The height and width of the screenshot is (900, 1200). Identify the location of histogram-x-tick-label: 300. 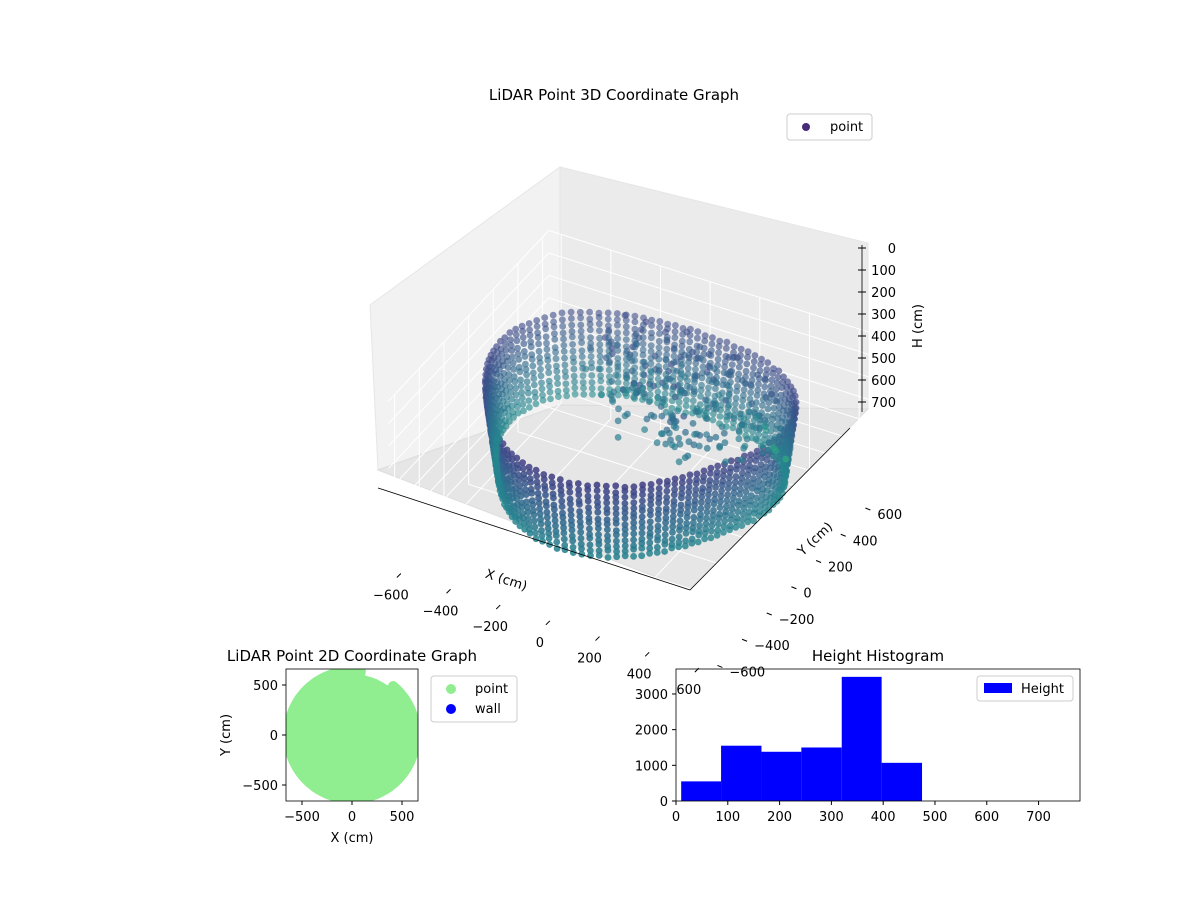
(831, 817).